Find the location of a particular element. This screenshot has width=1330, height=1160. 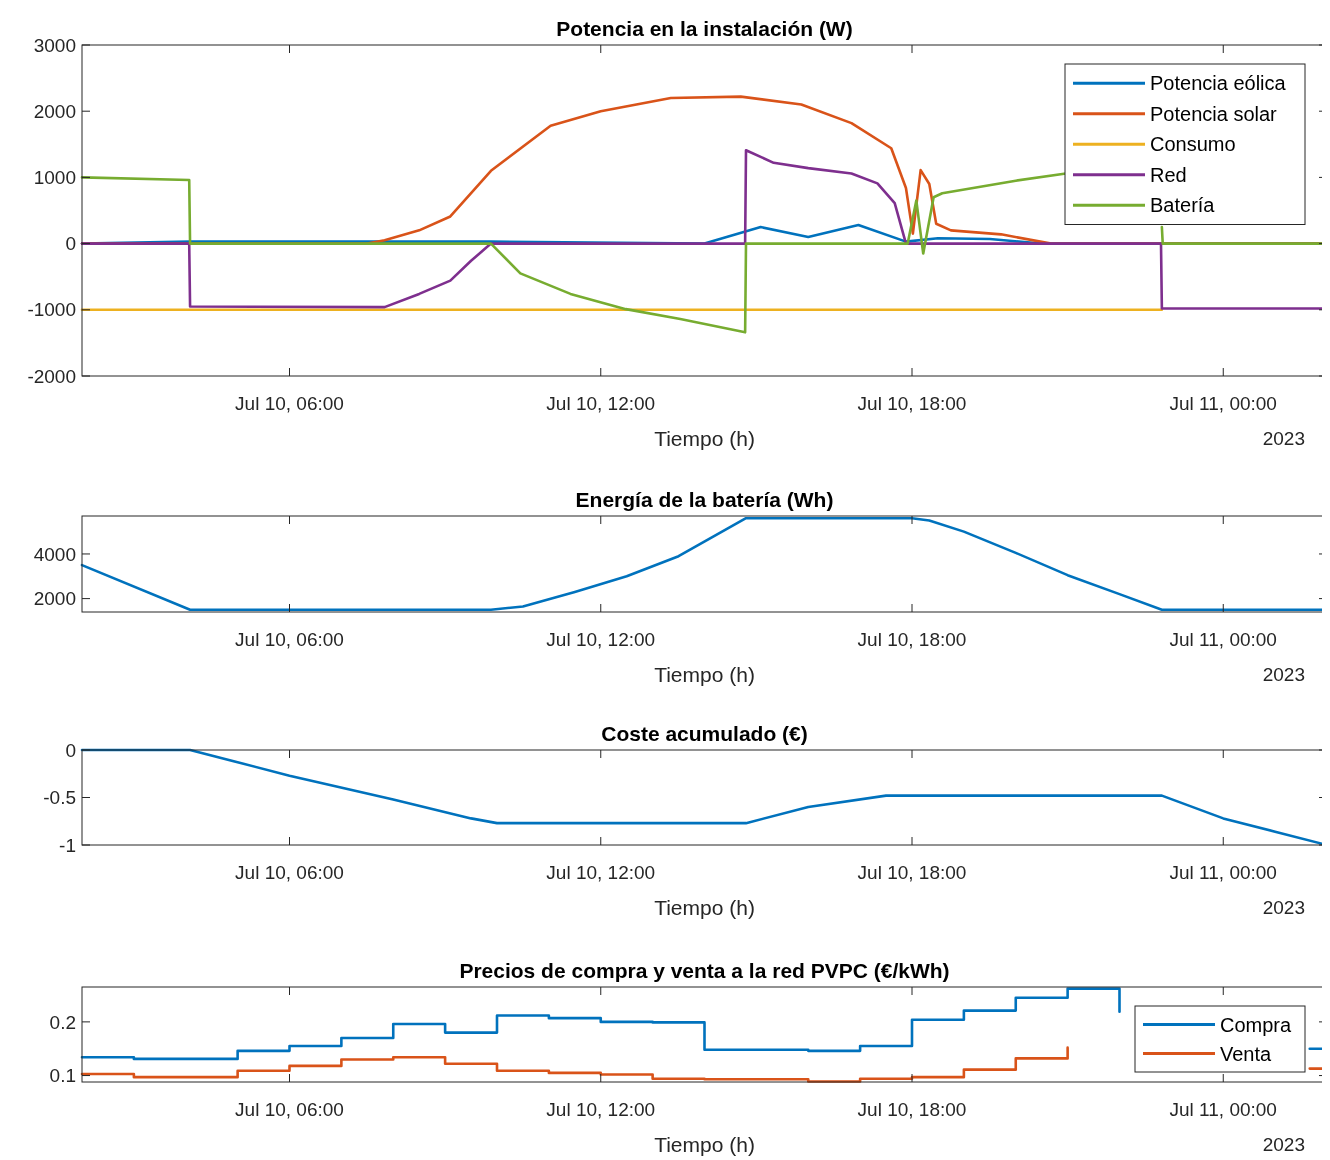

y-tick-label: 4000 is located at coordinates (54, 554).